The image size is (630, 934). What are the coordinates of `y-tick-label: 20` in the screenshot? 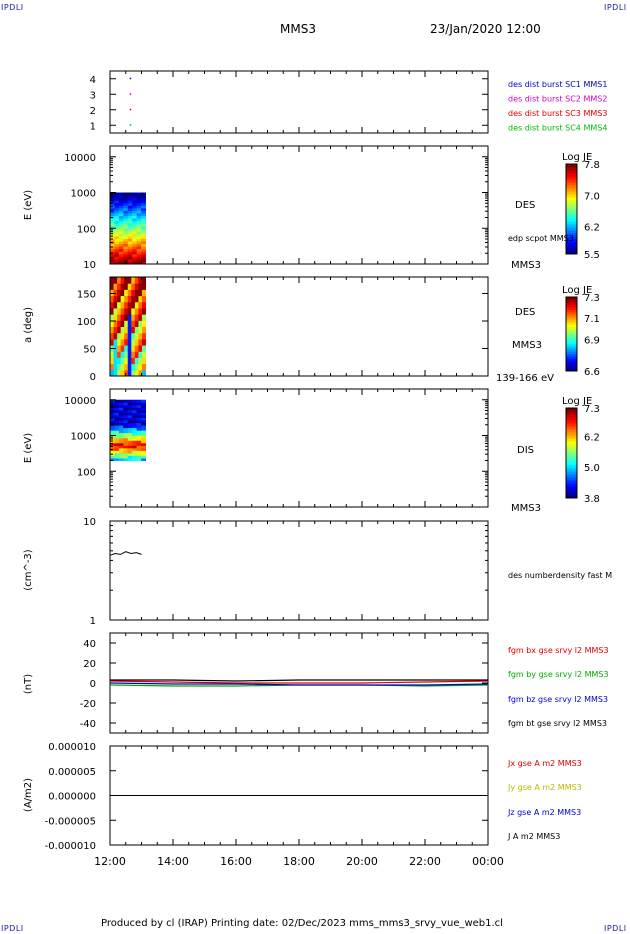 It's located at (89, 664).